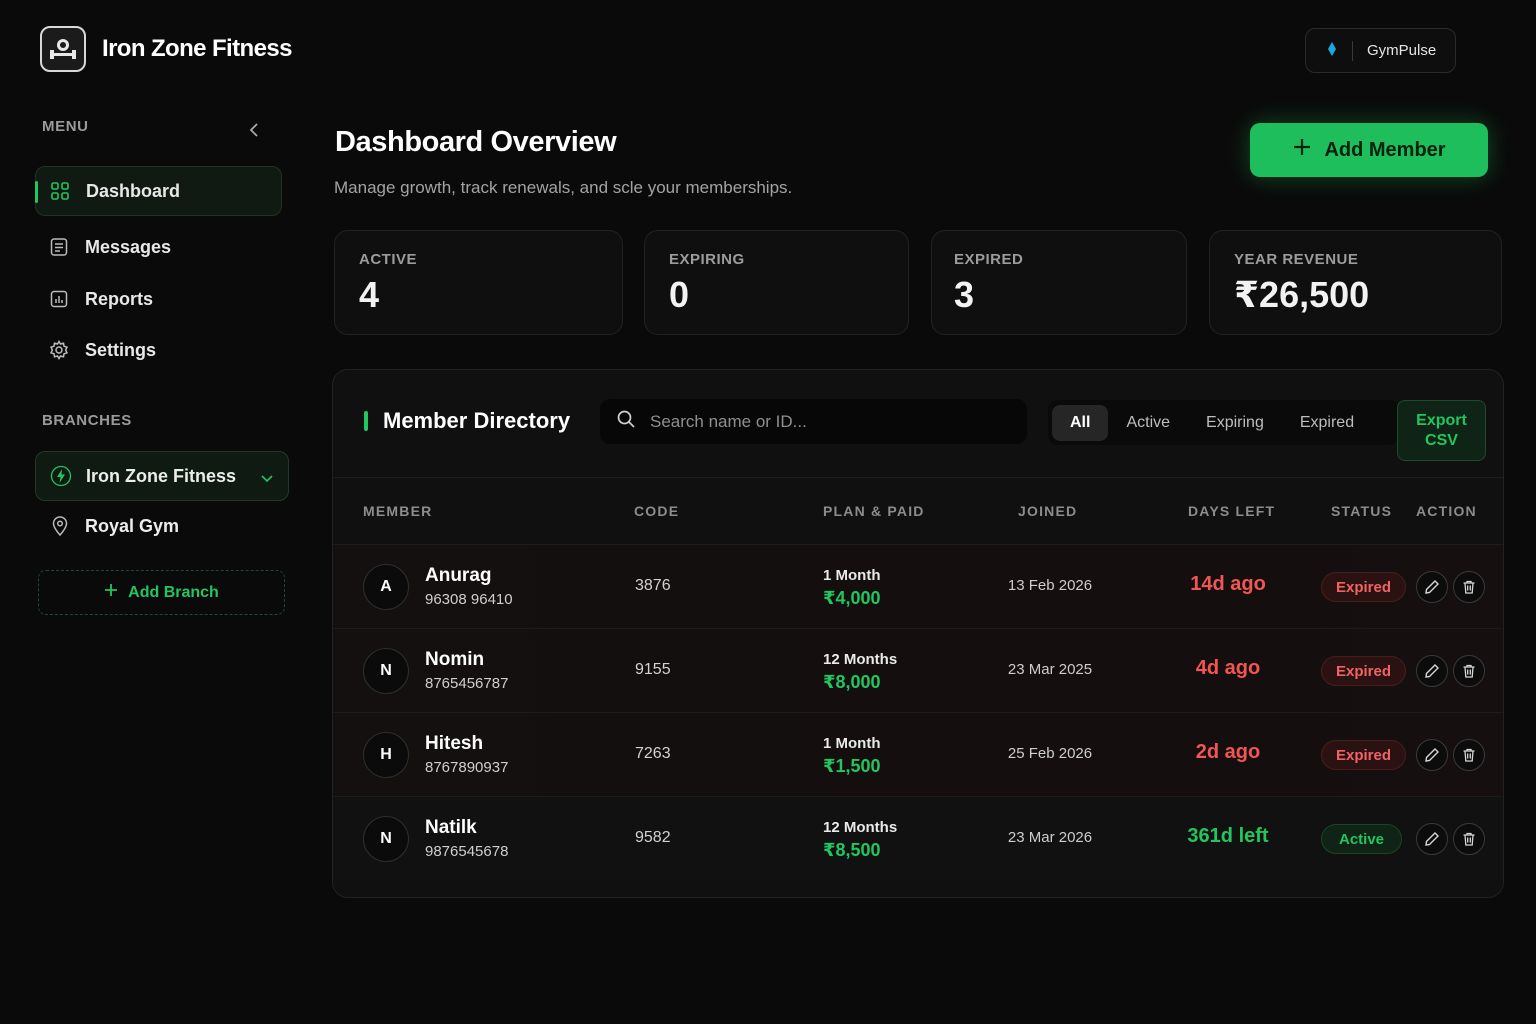 Image resolution: width=1536 pixels, height=1024 pixels. Describe the element at coordinates (1446, 511) in the screenshot. I see `column-header-action: ACTION` at that location.